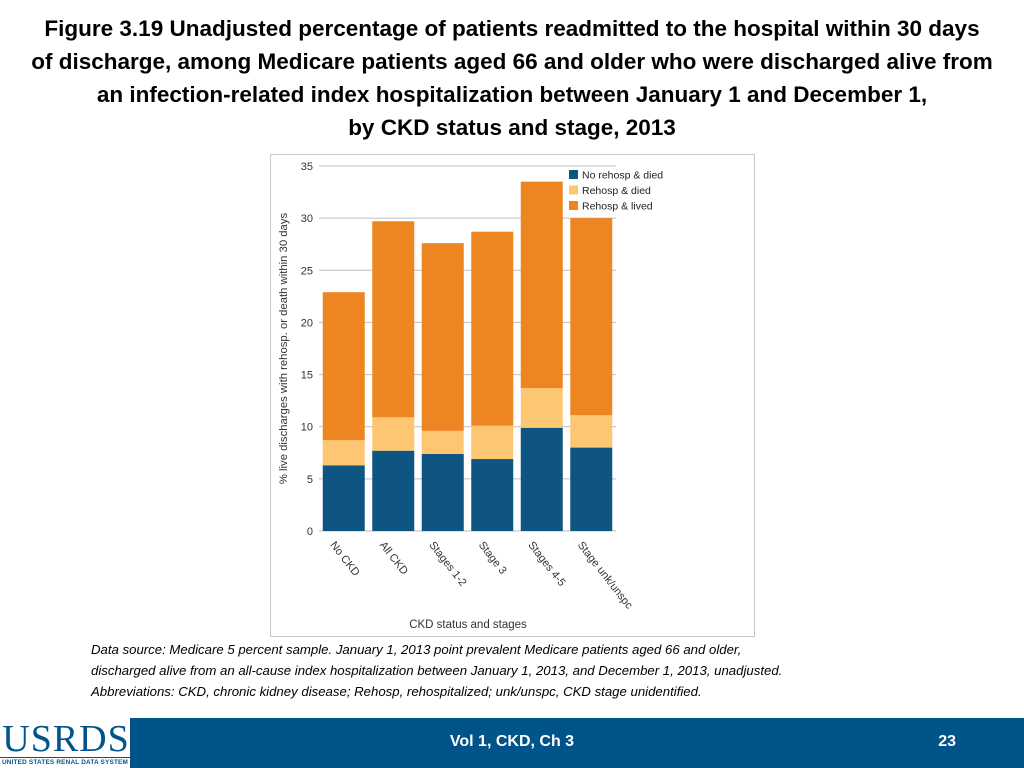 The height and width of the screenshot is (768, 1024). Describe the element at coordinates (512, 127) in the screenshot. I see `title-line-4: by CKD status and stage, 2013` at that location.